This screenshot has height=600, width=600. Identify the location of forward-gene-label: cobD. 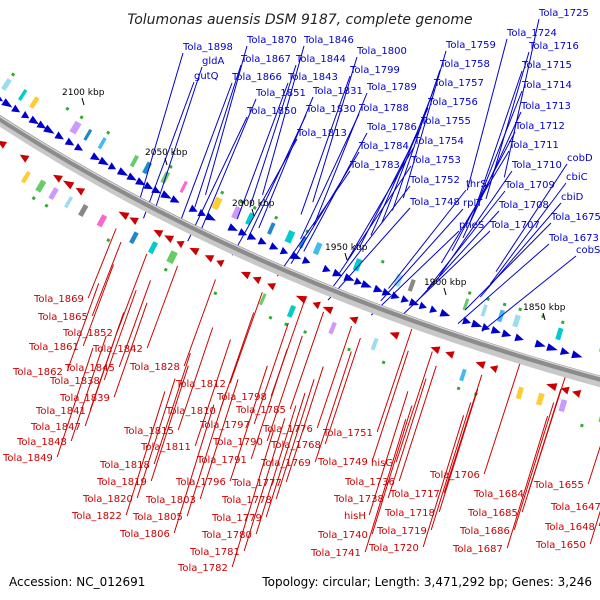
(580, 158).